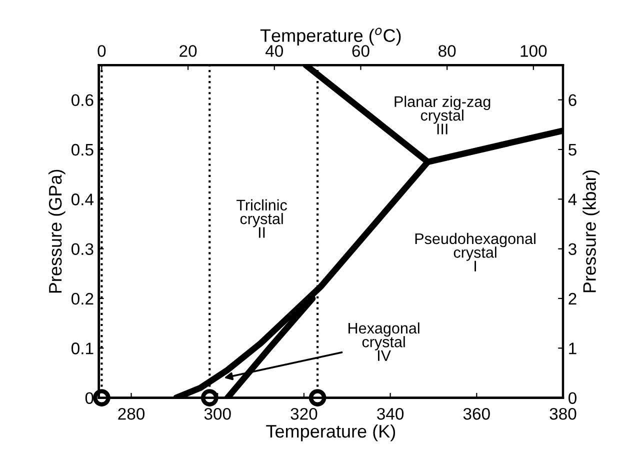  Describe the element at coordinates (83, 200) in the screenshot. I see `y-tick-label: 0.4` at that location.